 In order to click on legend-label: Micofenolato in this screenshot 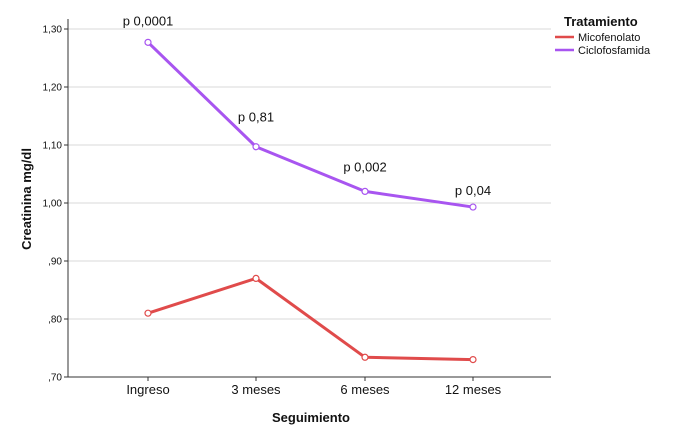, I will do `click(609, 38)`.